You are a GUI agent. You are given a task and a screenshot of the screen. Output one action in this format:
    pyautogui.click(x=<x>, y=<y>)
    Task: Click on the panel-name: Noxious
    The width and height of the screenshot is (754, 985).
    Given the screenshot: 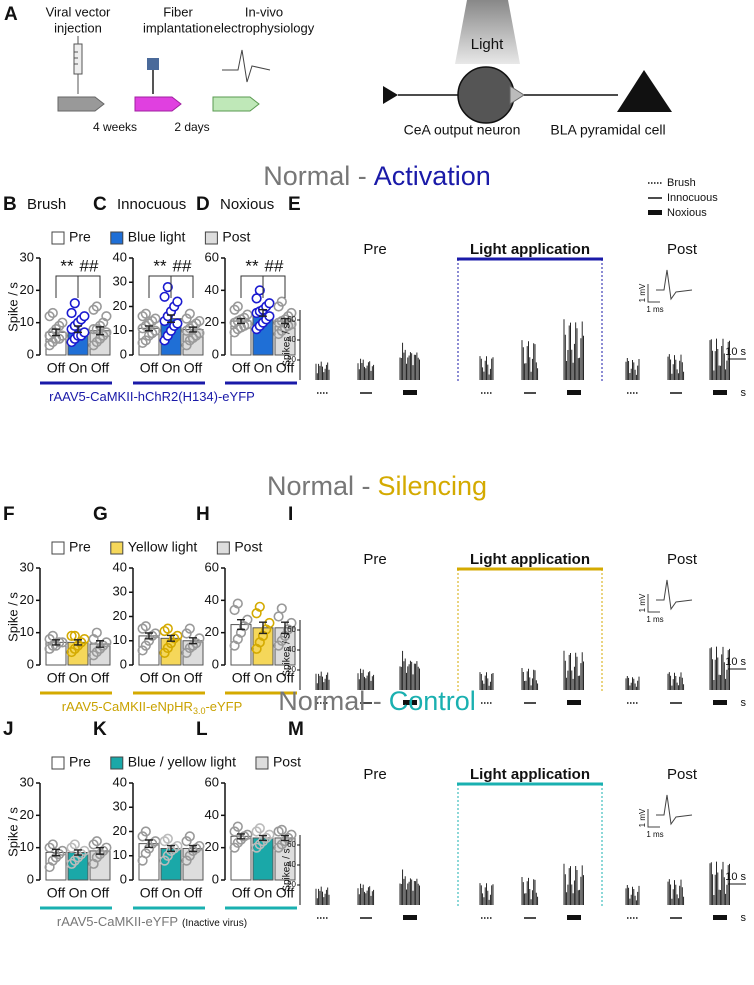 What is the action you would take?
    pyautogui.click(x=247, y=204)
    